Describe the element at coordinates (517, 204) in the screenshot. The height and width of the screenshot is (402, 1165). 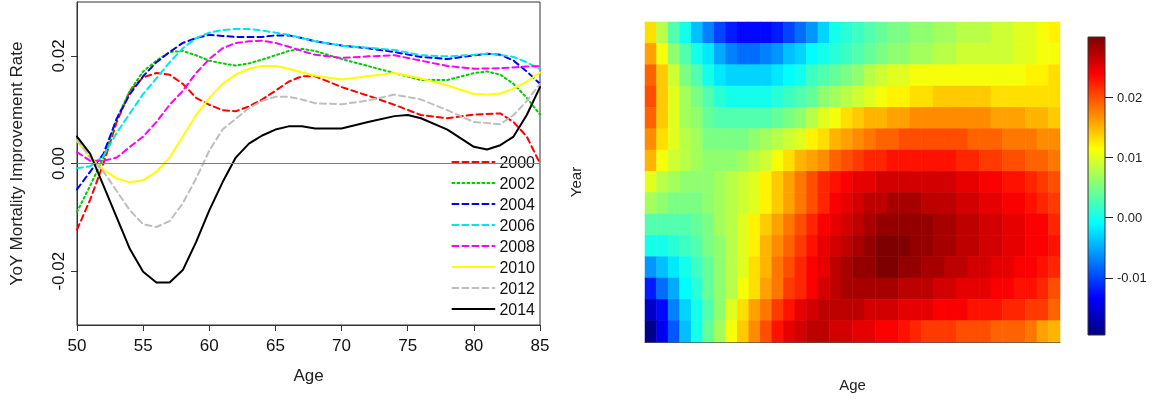
I see `legend-label: 2004` at that location.